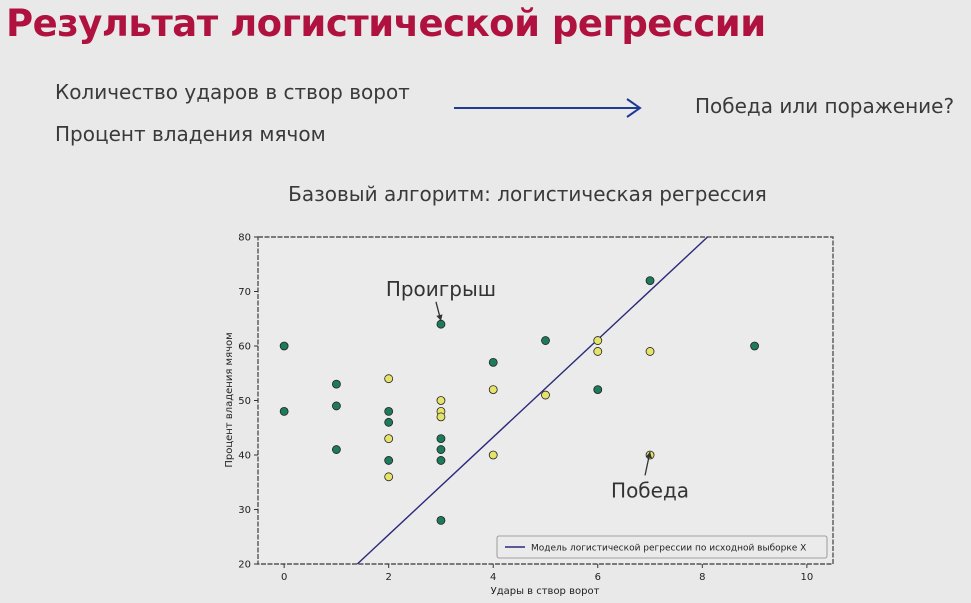 This screenshot has height=603, width=971. Describe the element at coordinates (284, 577) in the screenshot. I see `x-tick-label: 0` at that location.